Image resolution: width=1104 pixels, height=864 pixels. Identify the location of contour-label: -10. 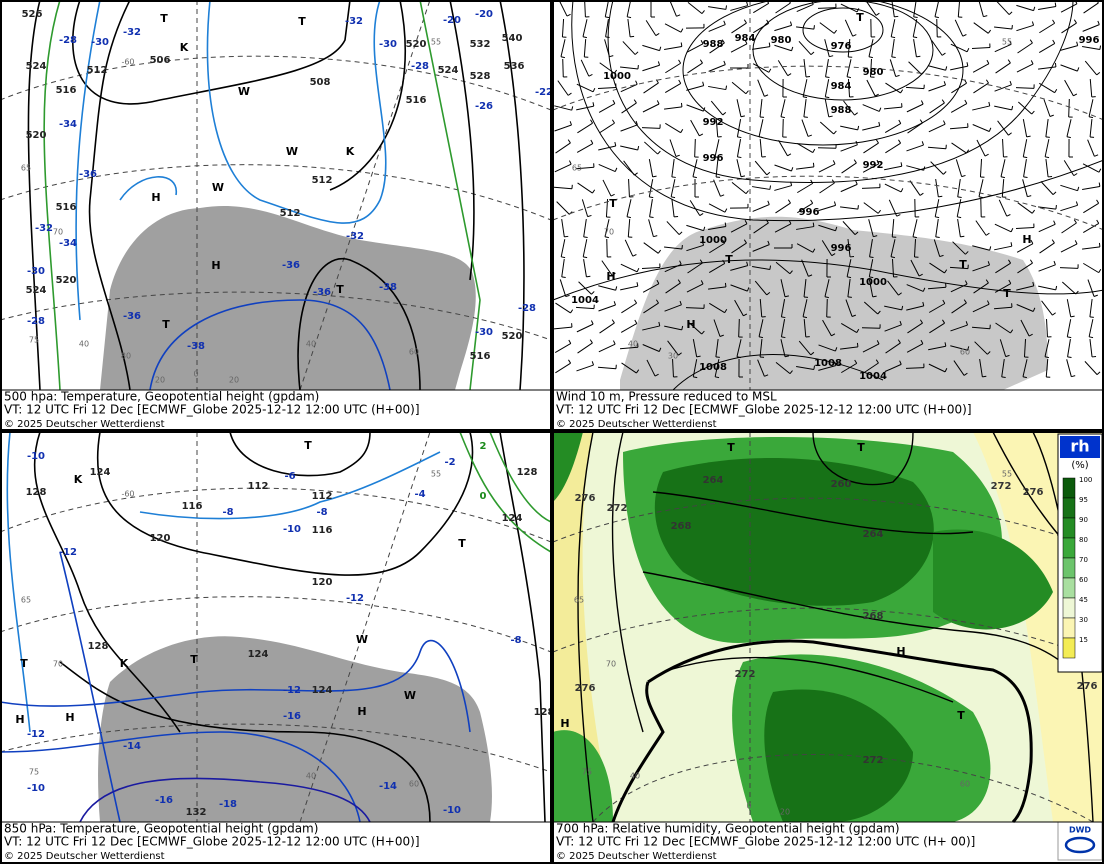
(292, 529).